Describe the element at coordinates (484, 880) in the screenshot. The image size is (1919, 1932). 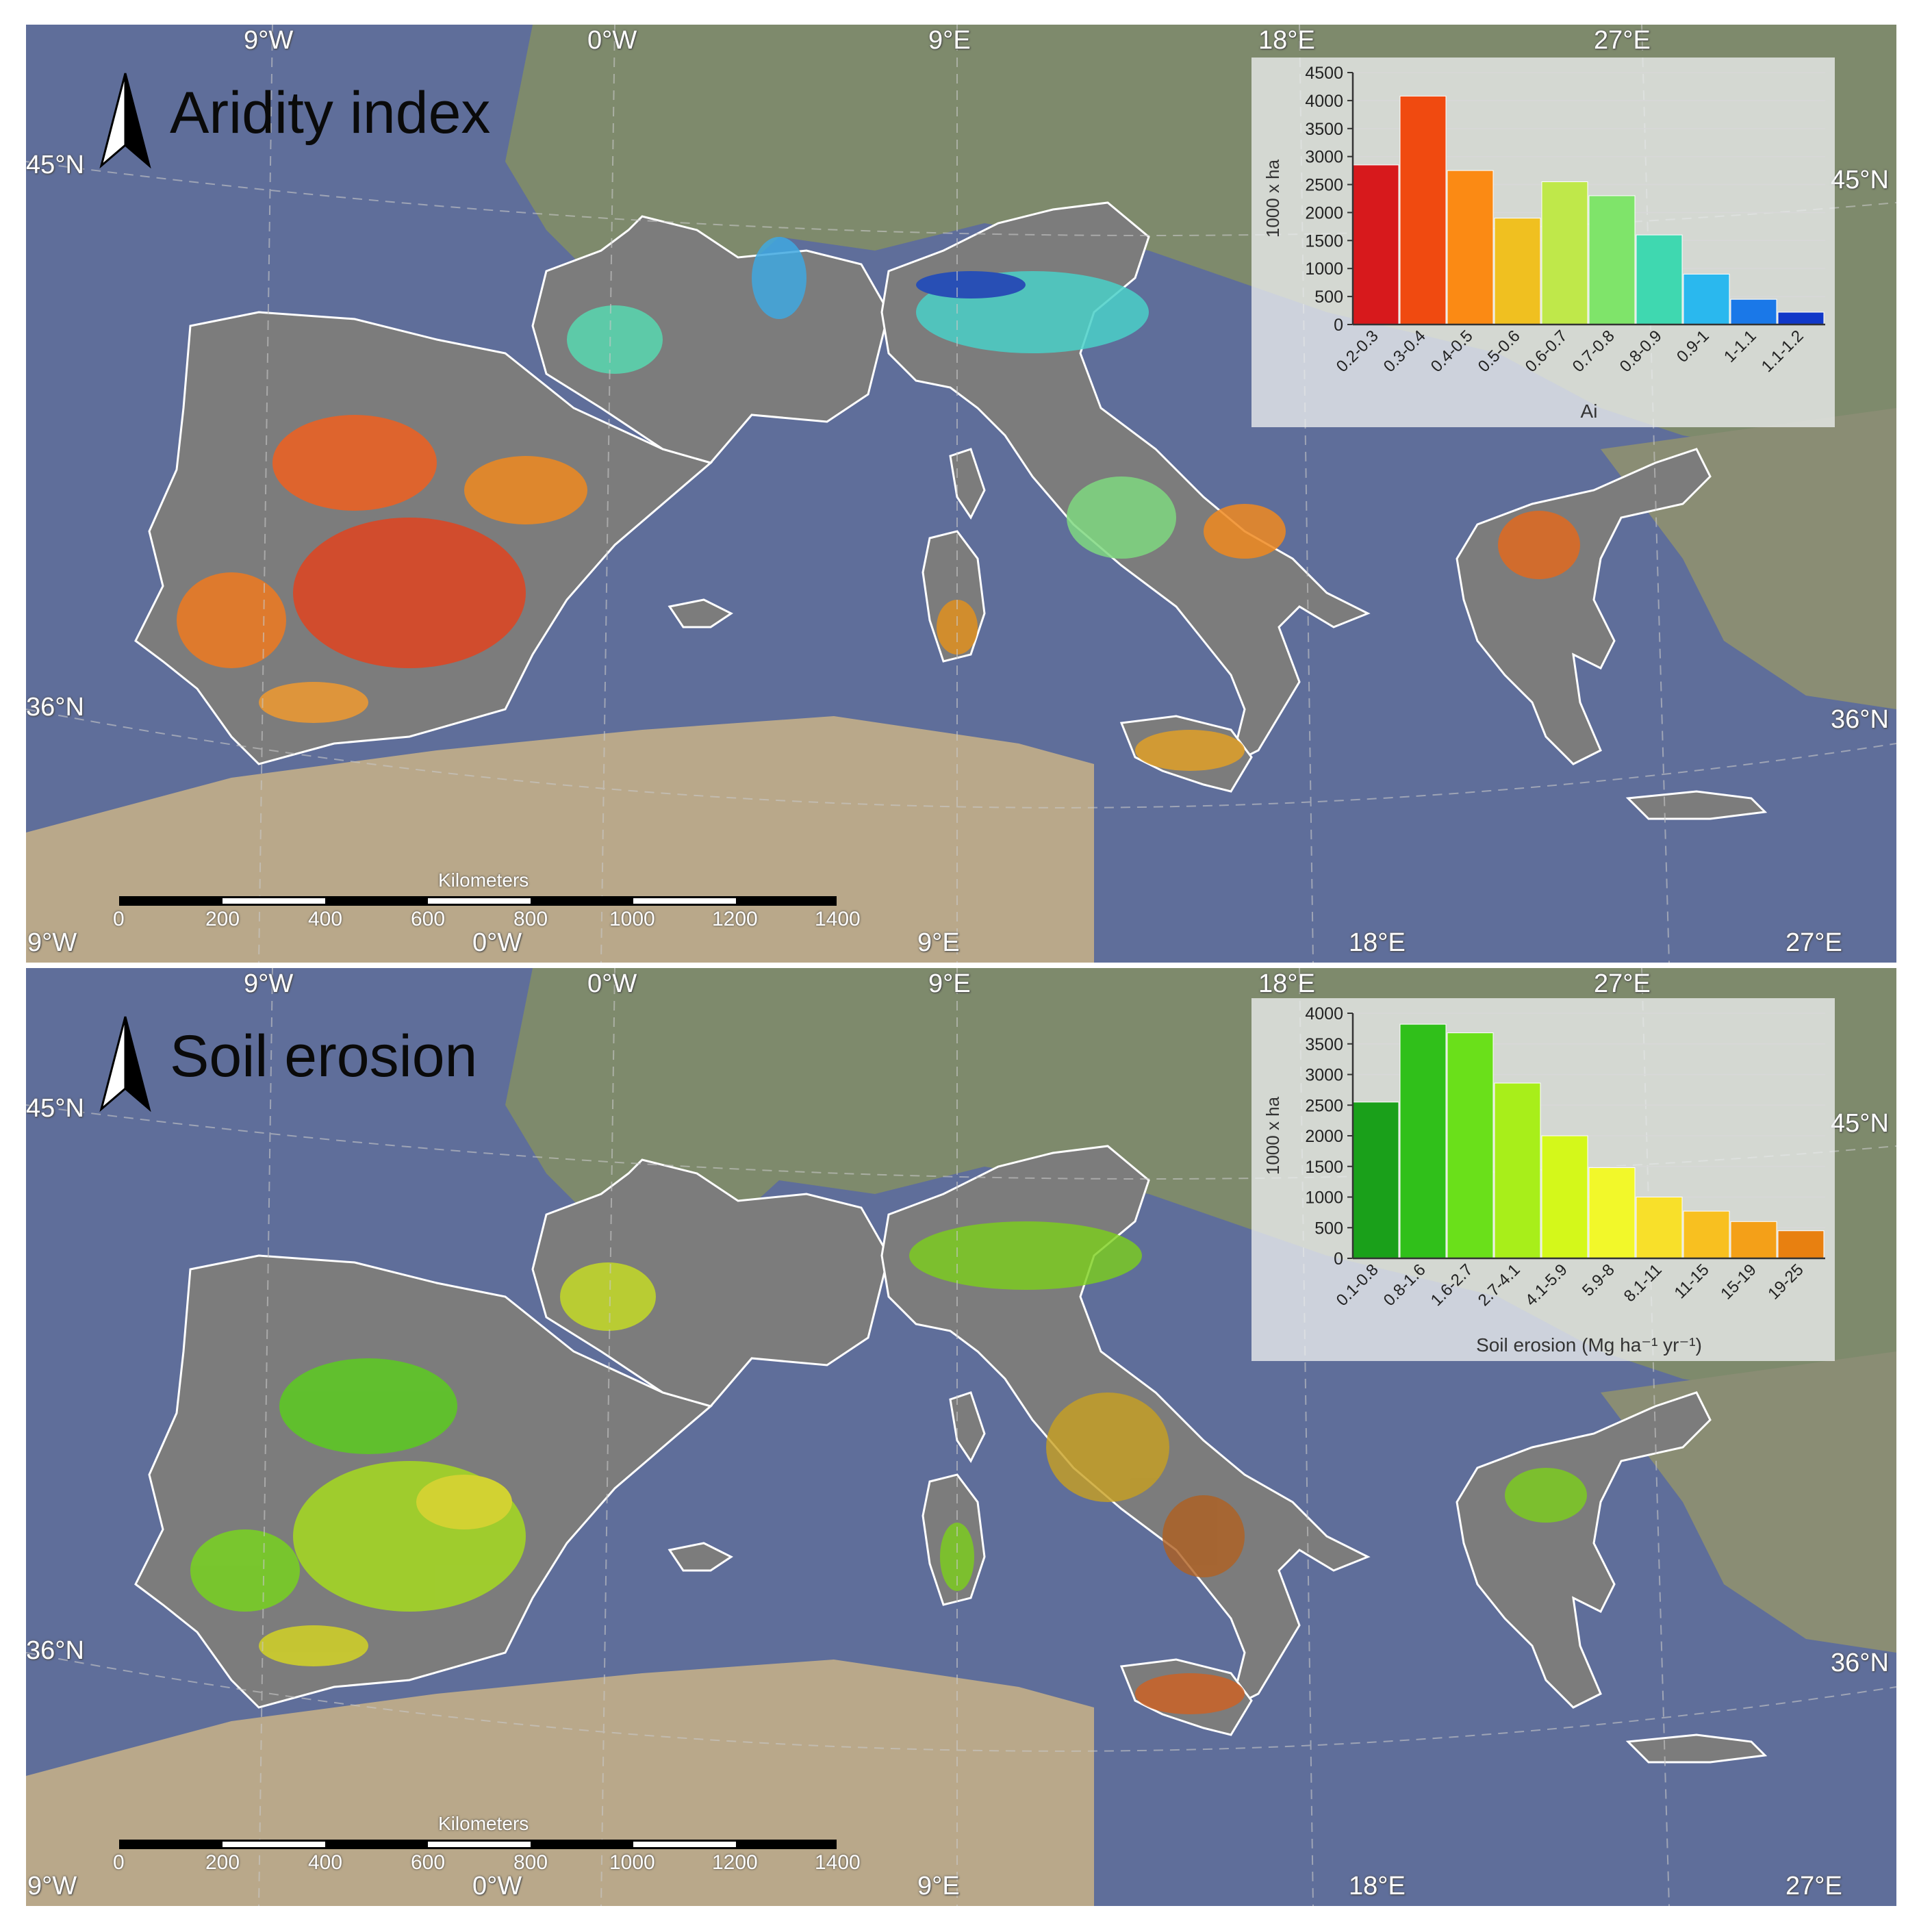
I see `scale-bar-unit: Kilometers` at that location.